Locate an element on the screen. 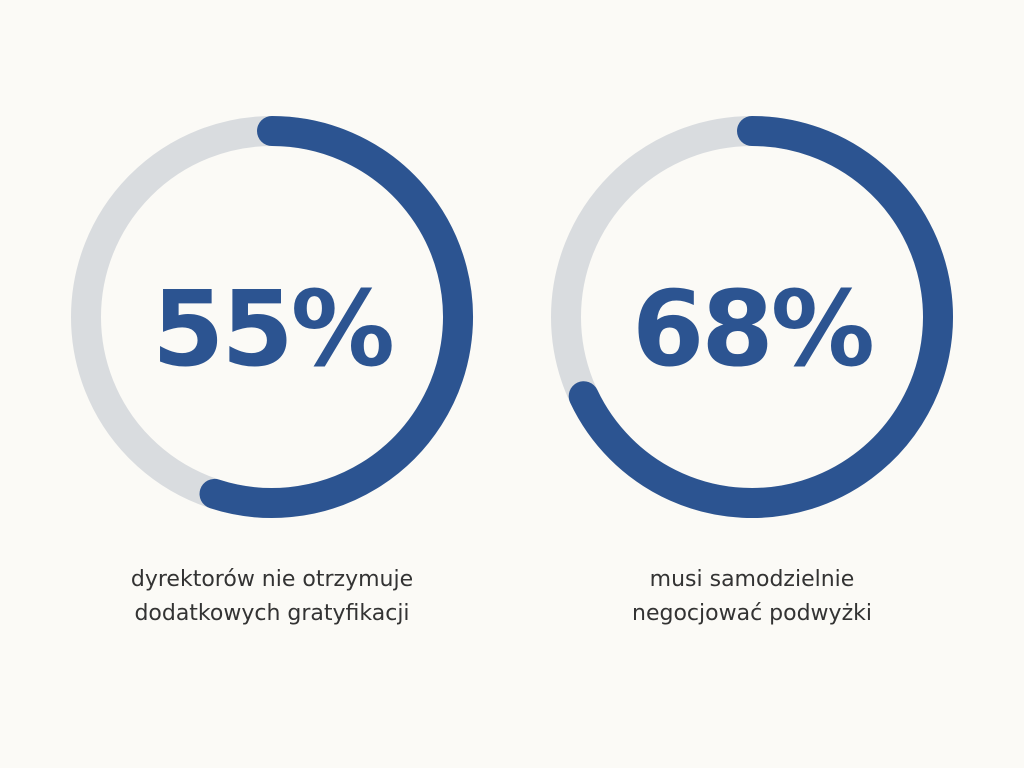  caption: dyrektorów nie otrzymuje is located at coordinates (272, 579).